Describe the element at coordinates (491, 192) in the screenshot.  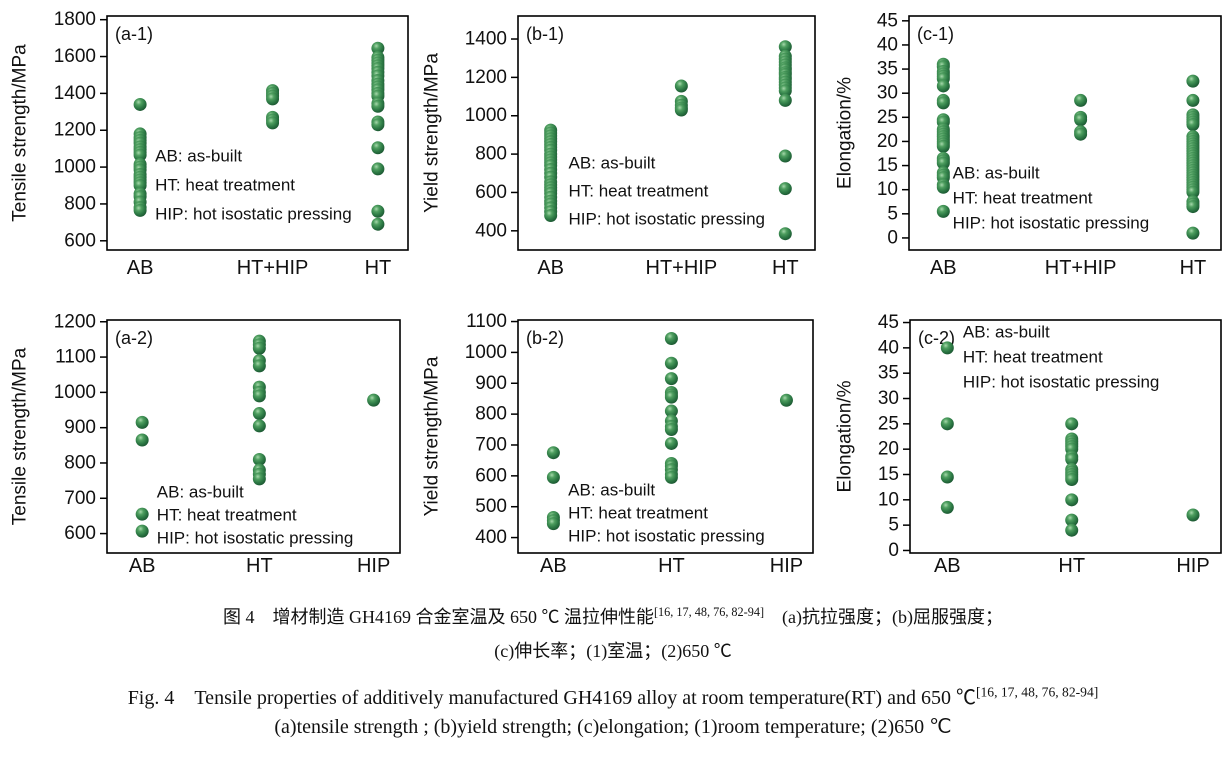
I see `y-tick-label: 600` at that location.